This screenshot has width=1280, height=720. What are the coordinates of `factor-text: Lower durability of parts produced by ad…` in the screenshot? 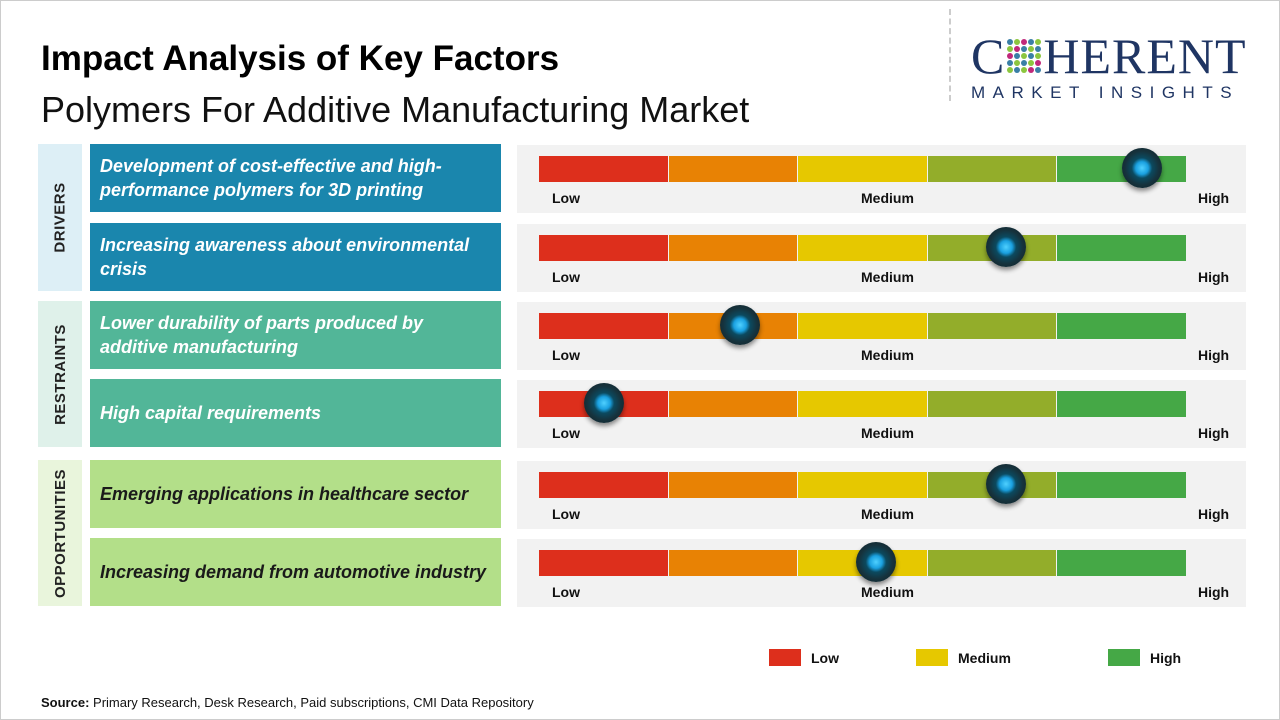 It's located at (295, 335).